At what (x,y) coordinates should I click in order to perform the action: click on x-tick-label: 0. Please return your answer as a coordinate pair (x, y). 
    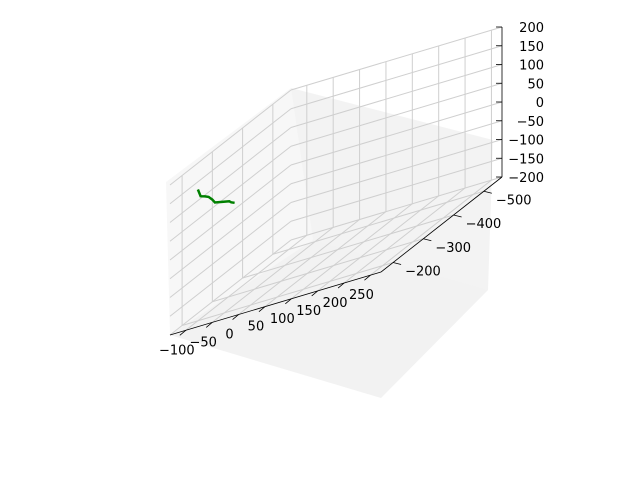
    Looking at the image, I should click on (229, 335).